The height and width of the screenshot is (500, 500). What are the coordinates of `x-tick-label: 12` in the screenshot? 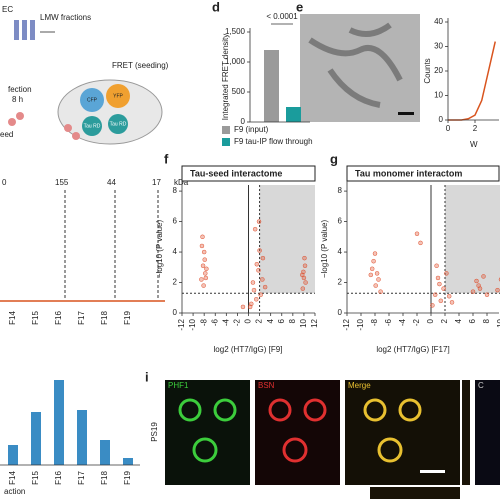 It's located at (314, 322).